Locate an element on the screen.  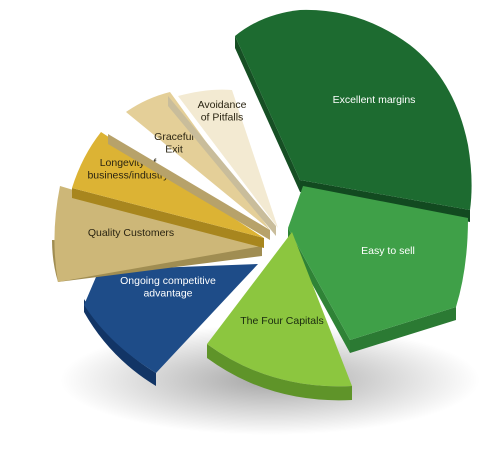
segment-label-line: Ongoing competitive is located at coordinates (168, 281).